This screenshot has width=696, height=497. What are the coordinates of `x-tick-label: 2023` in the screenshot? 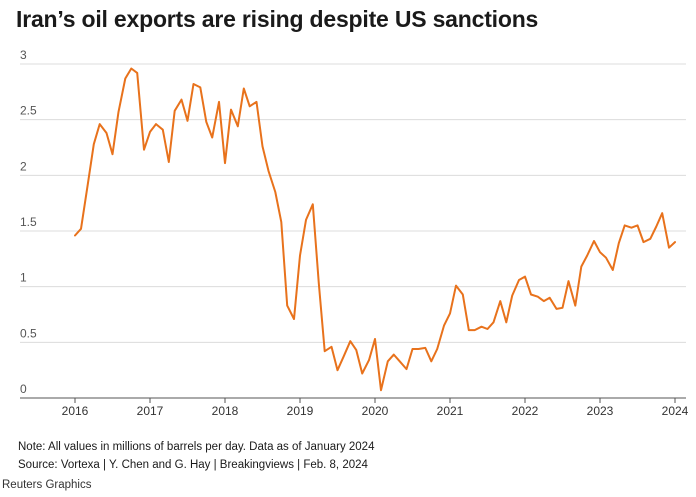 It's located at (600, 411).